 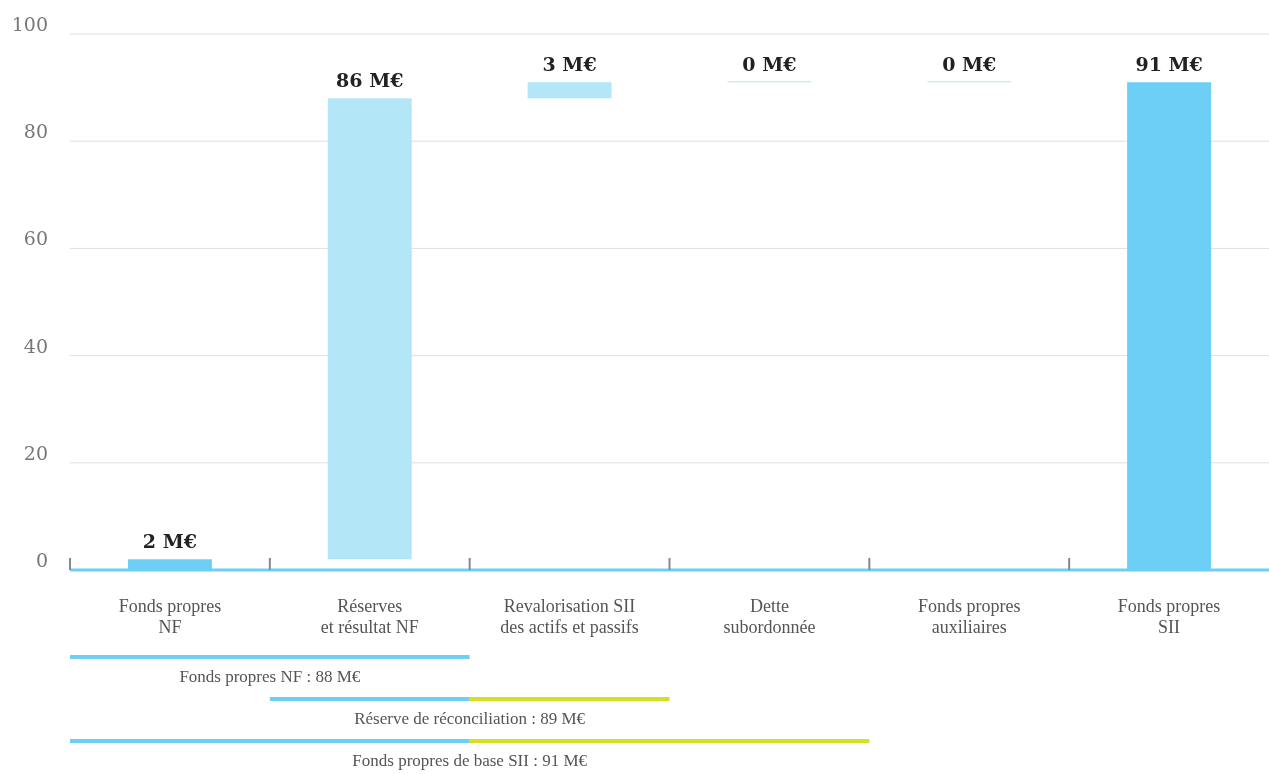 What do you see at coordinates (369, 616) in the screenshot?
I see `x-tick-label: Réserves et résultat NF` at bounding box center [369, 616].